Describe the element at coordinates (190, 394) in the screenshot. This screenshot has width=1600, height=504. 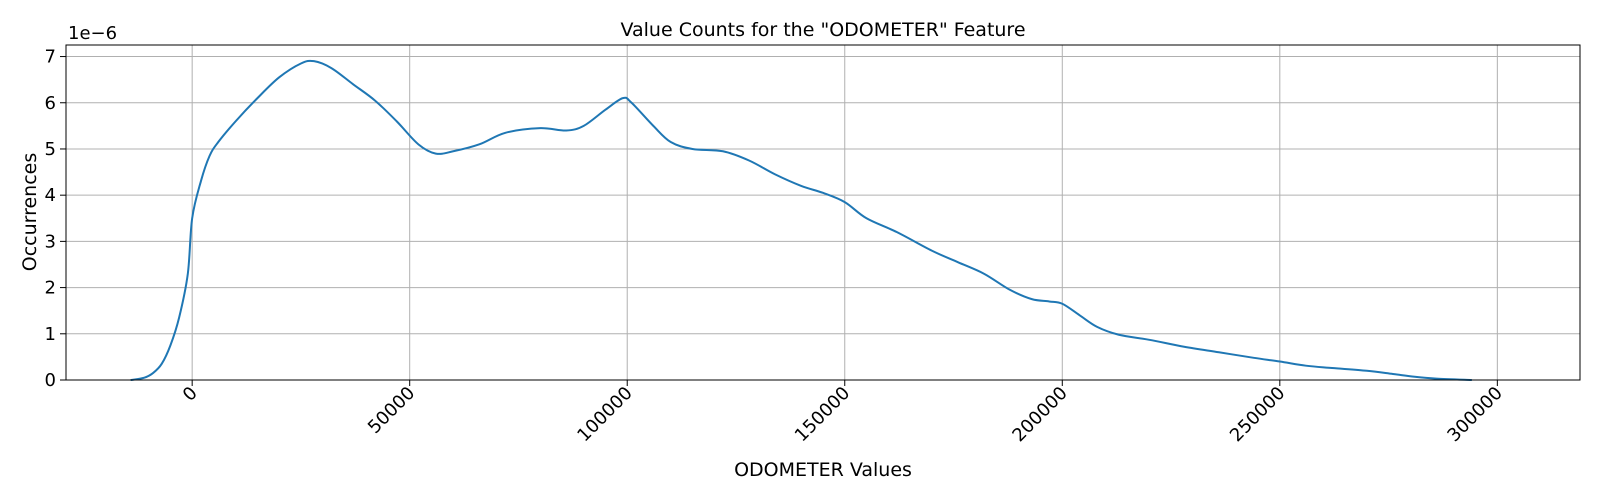
I see `x-tick-label: 0` at that location.